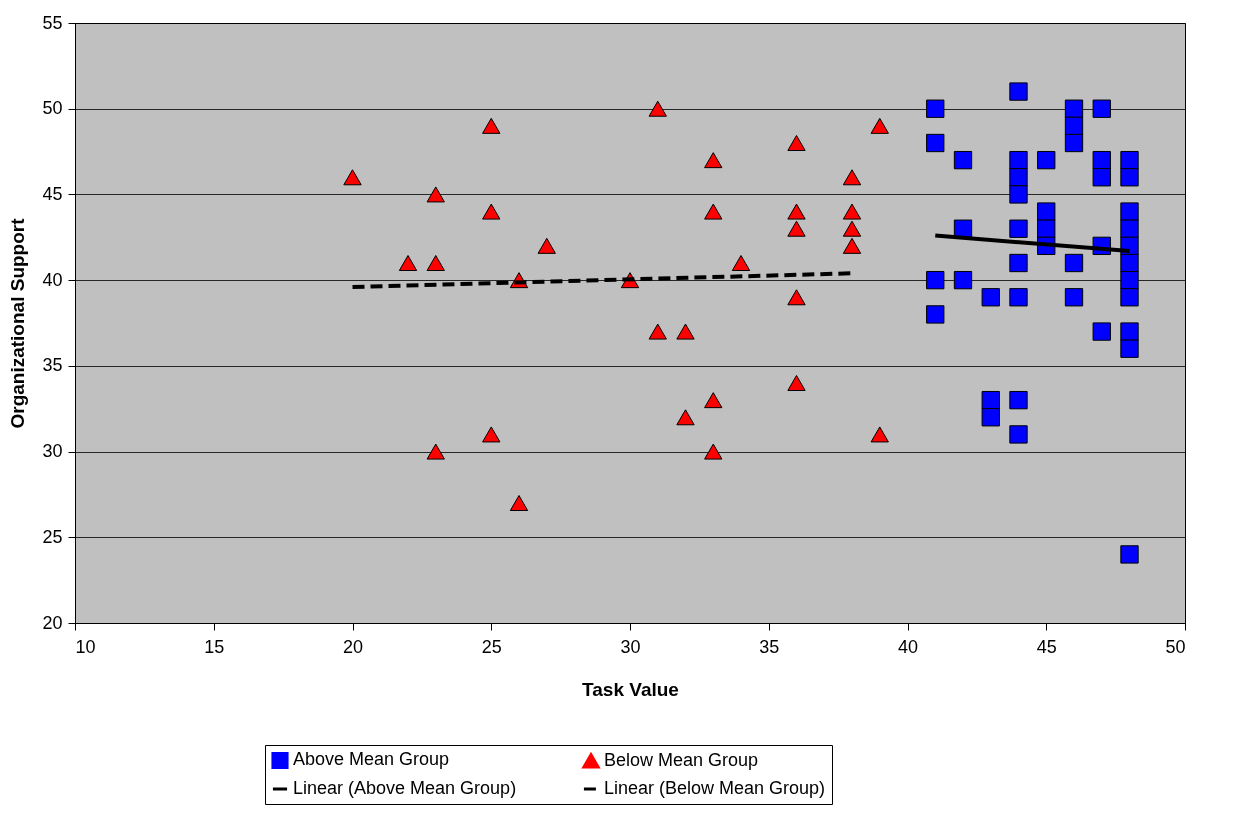 The height and width of the screenshot is (826, 1243). What do you see at coordinates (52, 108) in the screenshot?
I see `y-tick-label: 50` at bounding box center [52, 108].